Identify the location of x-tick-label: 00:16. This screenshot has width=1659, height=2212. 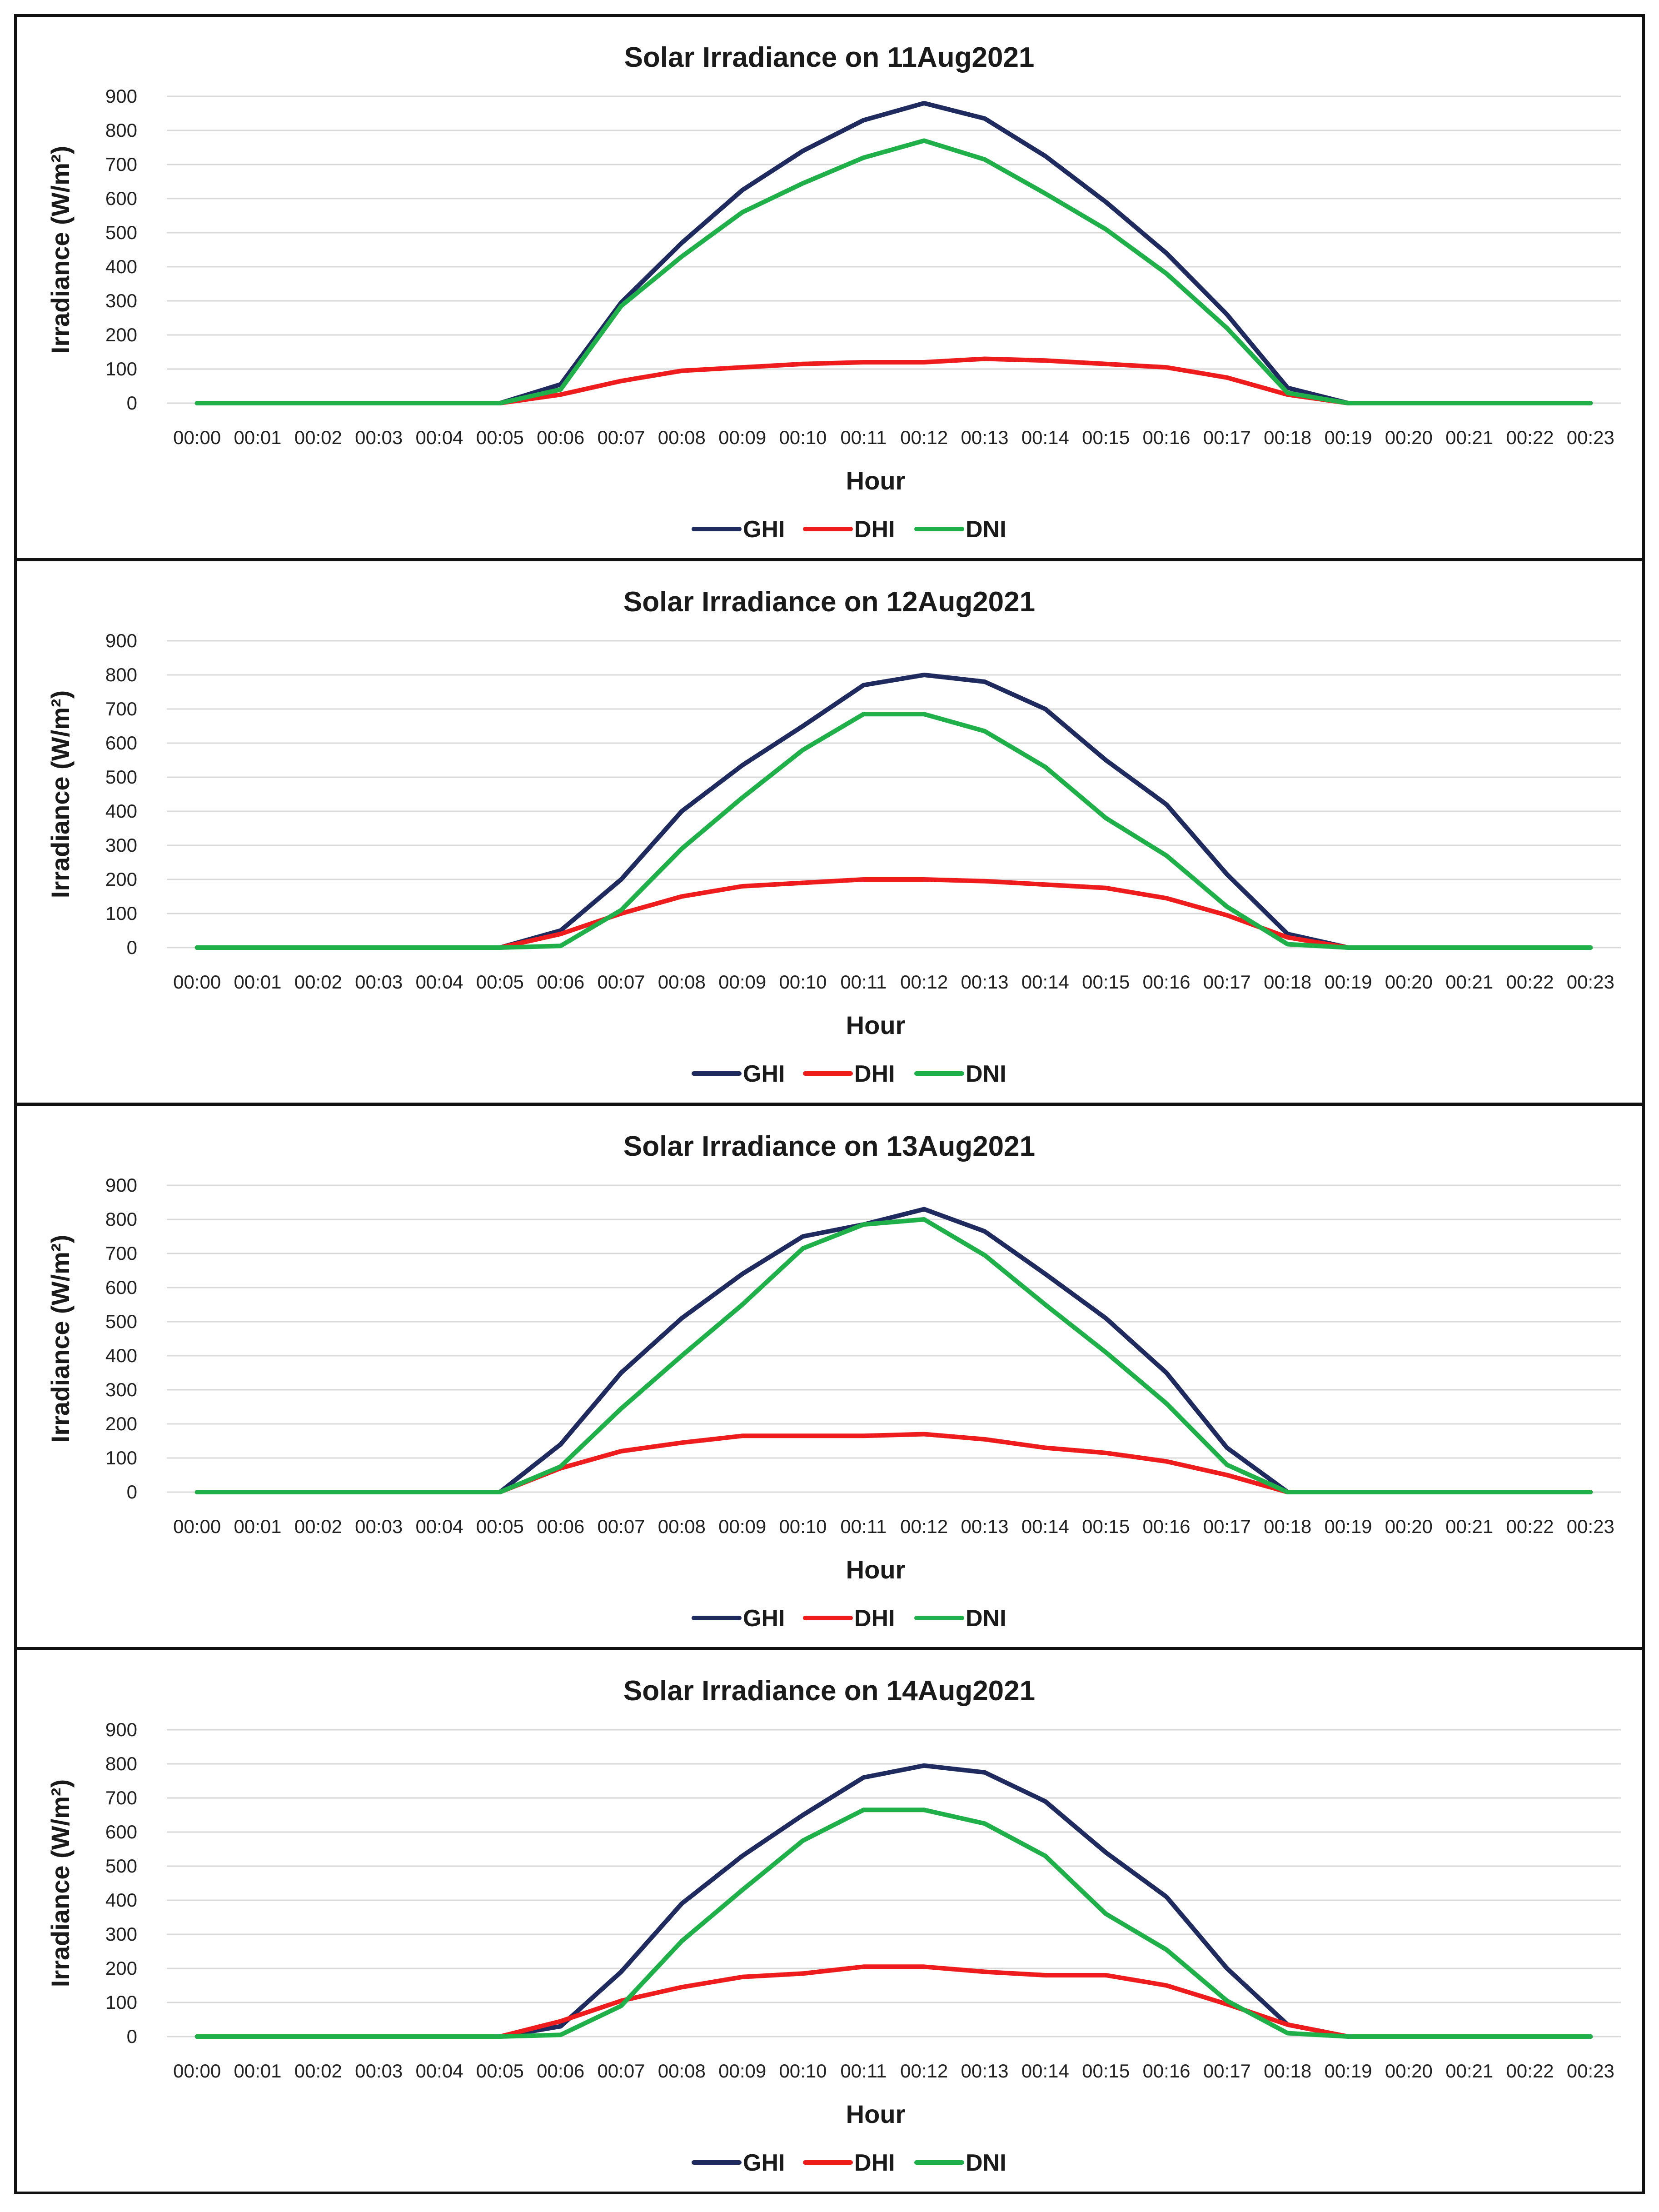
(1166, 437).